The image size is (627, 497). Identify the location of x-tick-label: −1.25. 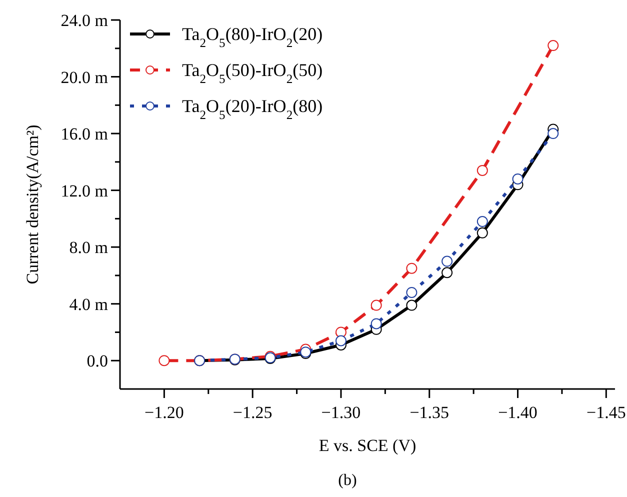
(252, 412).